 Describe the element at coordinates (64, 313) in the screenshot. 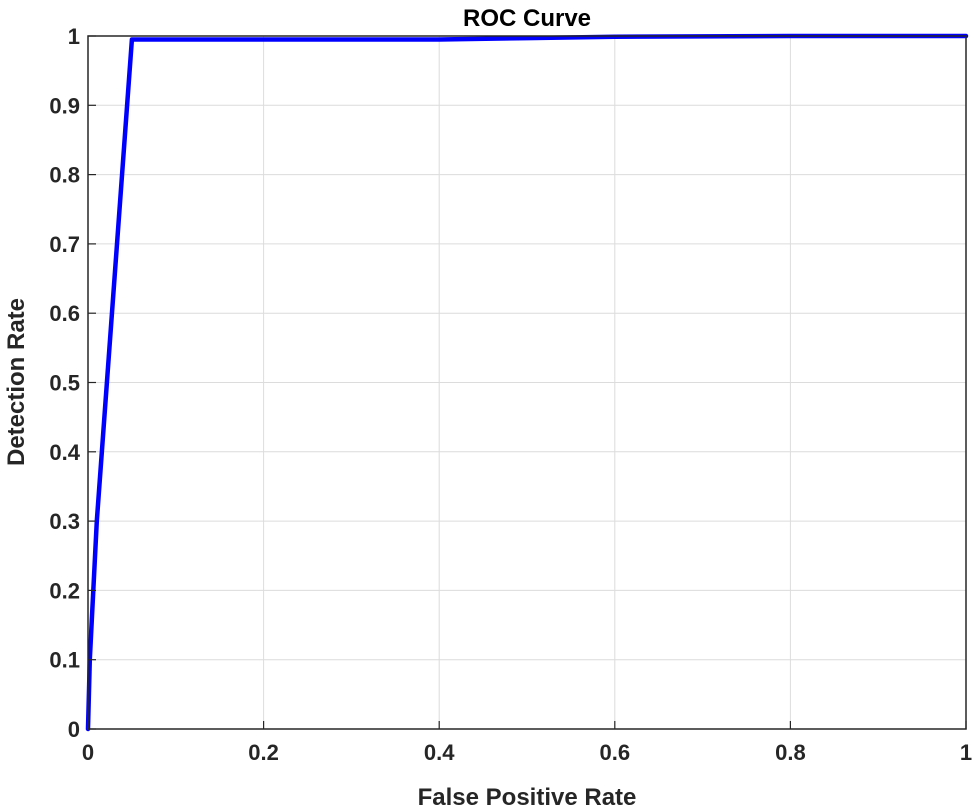

I see `y-tick-label: 0.6` at that location.